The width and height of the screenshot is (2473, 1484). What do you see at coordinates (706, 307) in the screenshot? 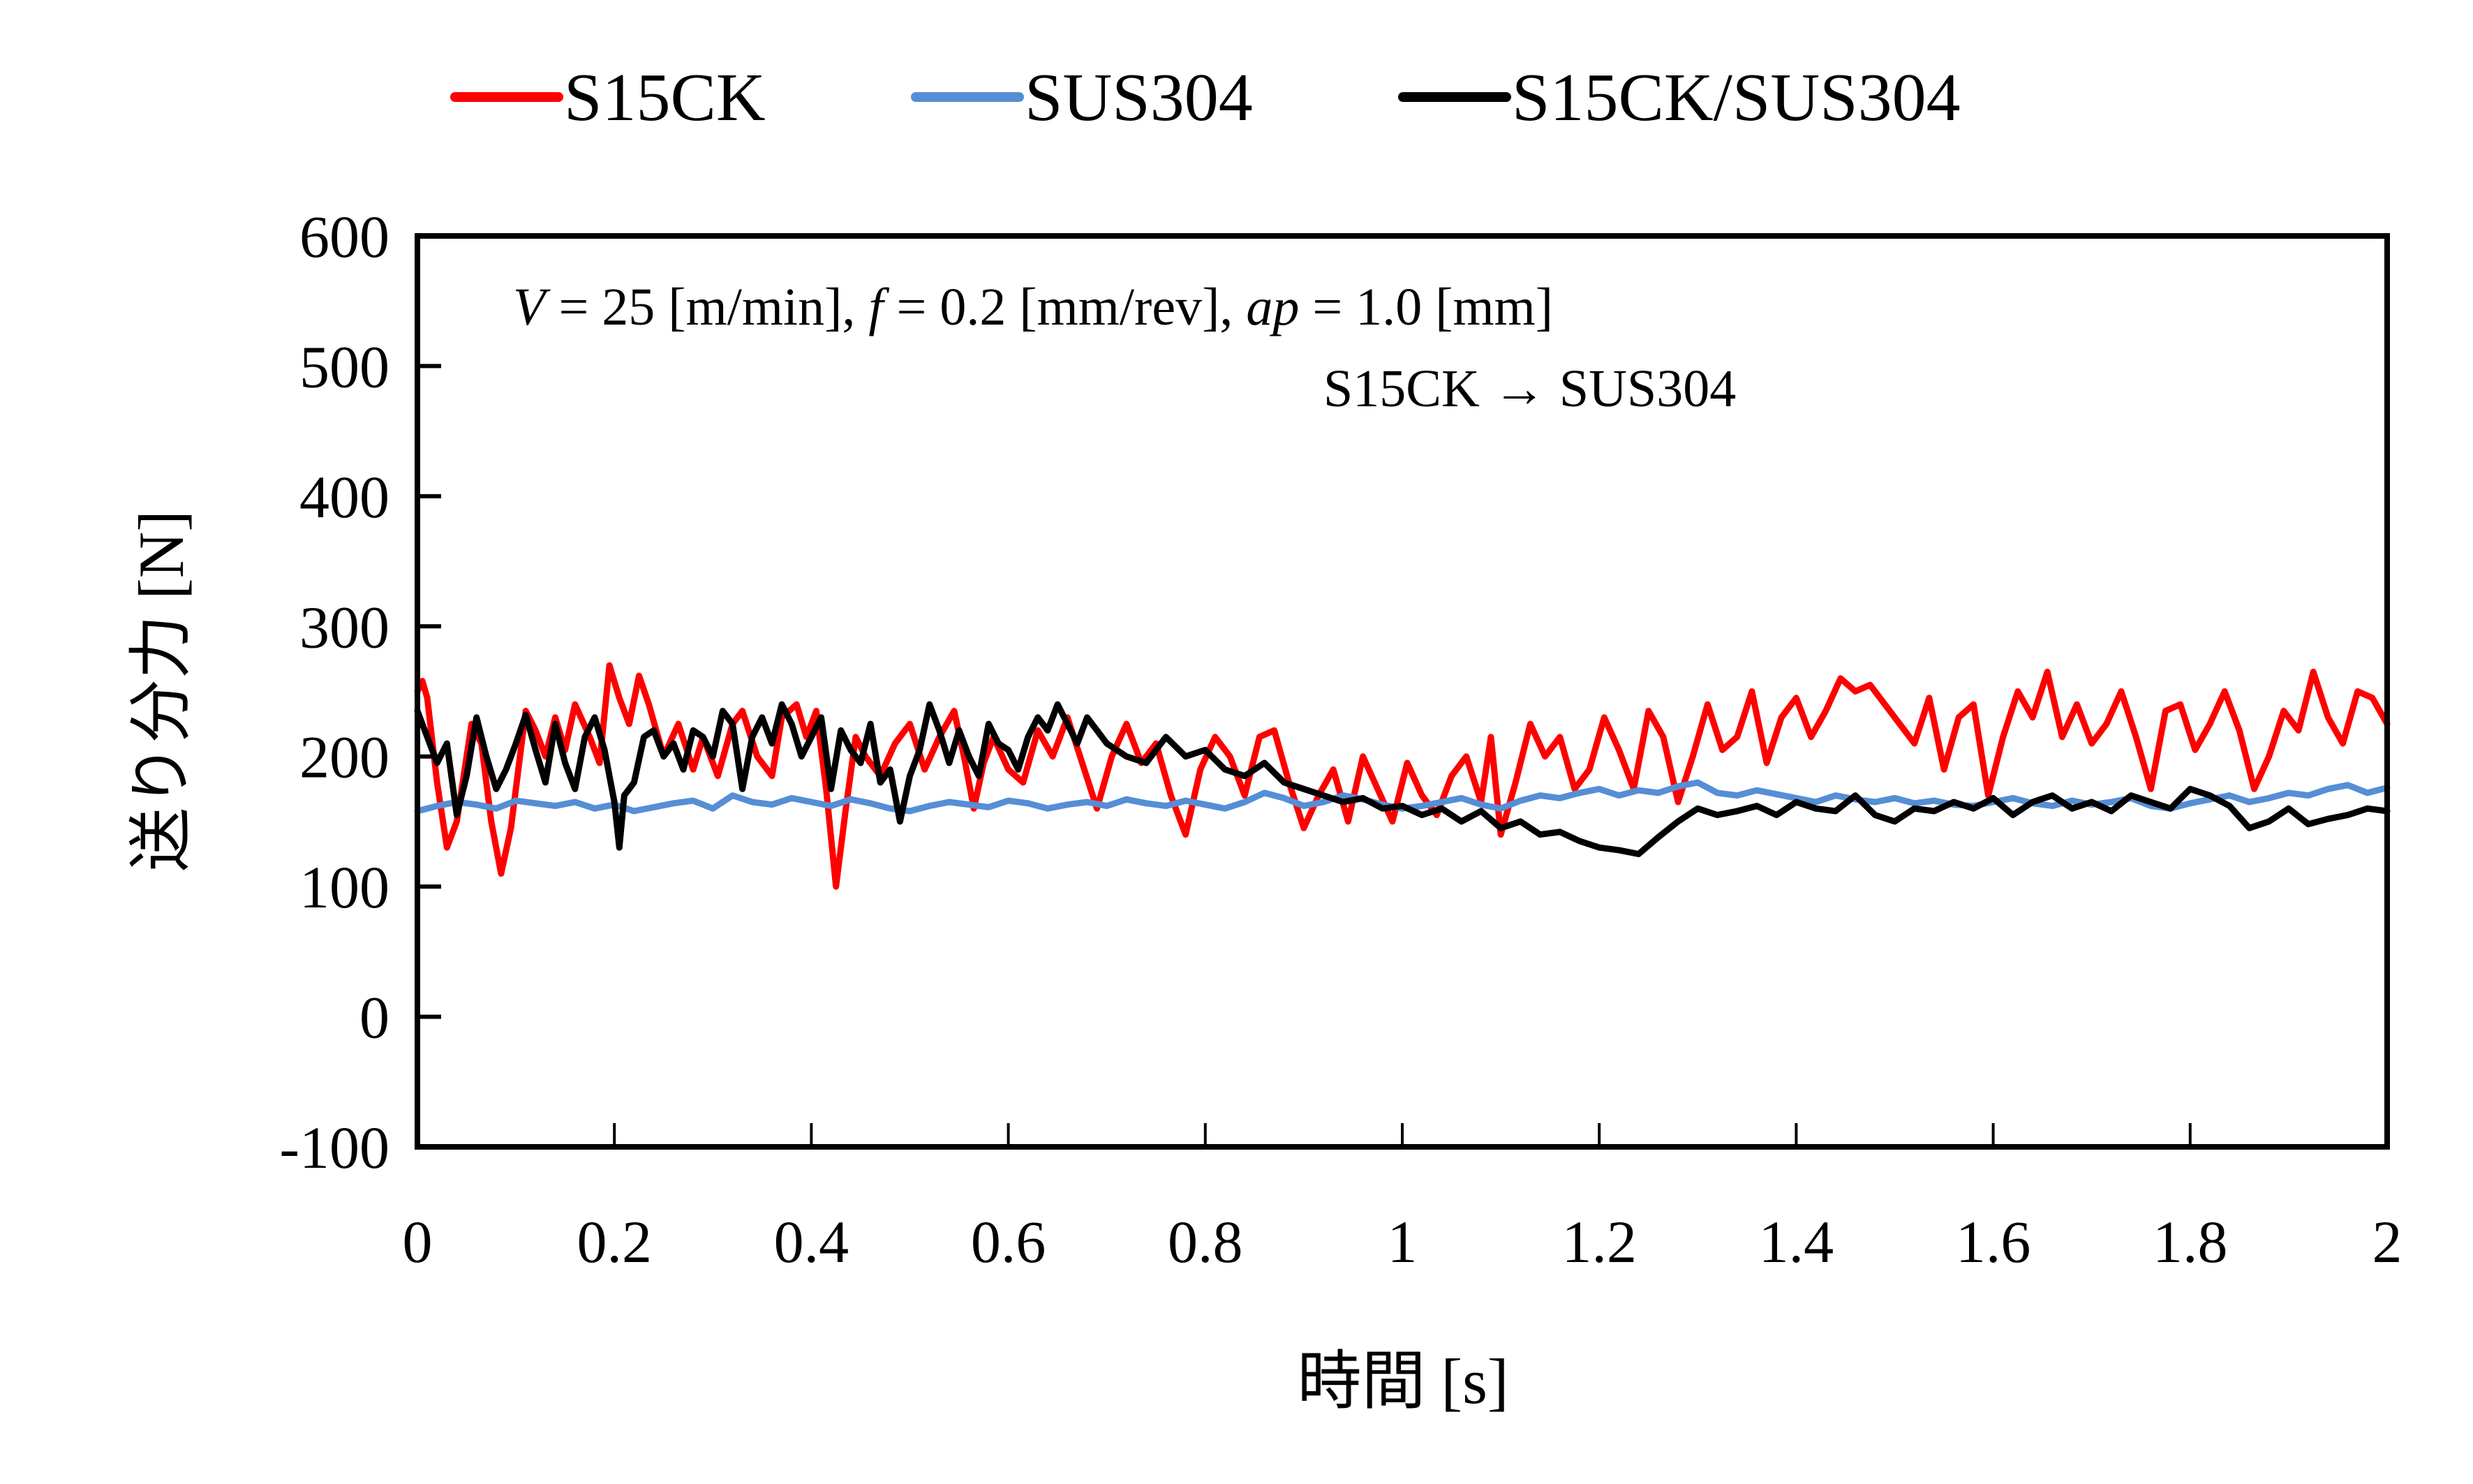
I see `v-value: = 25 [m/min],` at bounding box center [706, 307].